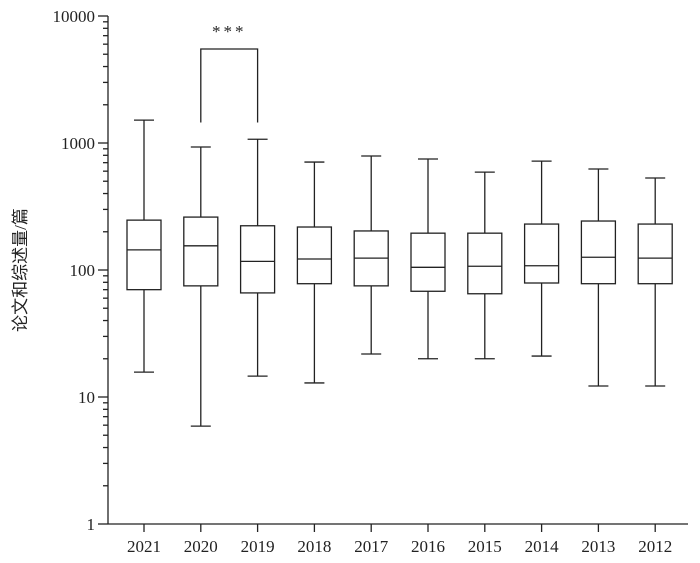 This screenshot has height=563, width=700. Describe the element at coordinates (78, 143) in the screenshot. I see `y-tick-label: 1000` at that location.